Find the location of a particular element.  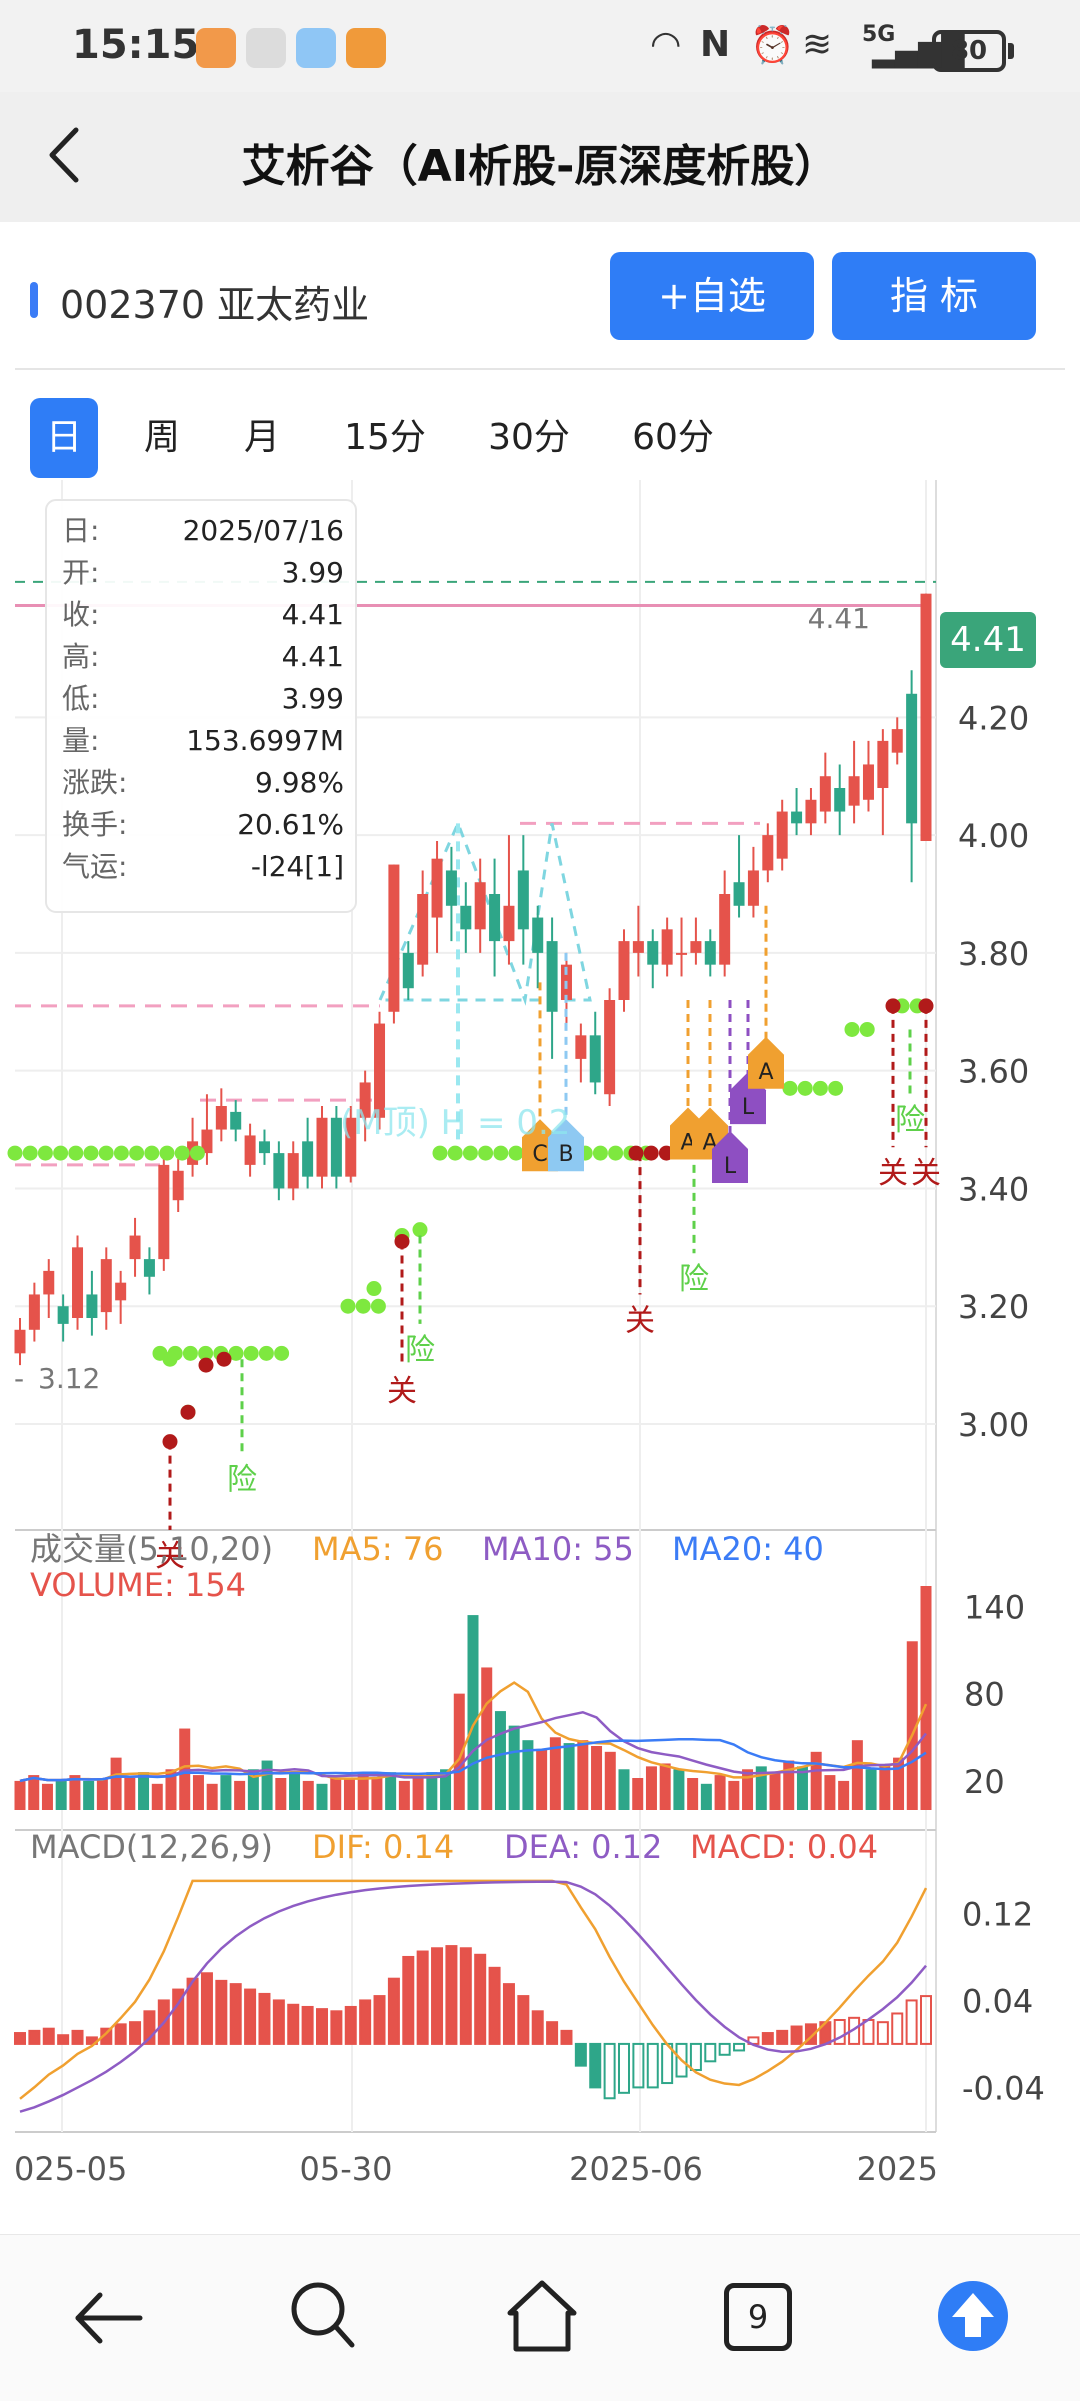

tabs-icon: 9 is located at coordinates (758, 2317).